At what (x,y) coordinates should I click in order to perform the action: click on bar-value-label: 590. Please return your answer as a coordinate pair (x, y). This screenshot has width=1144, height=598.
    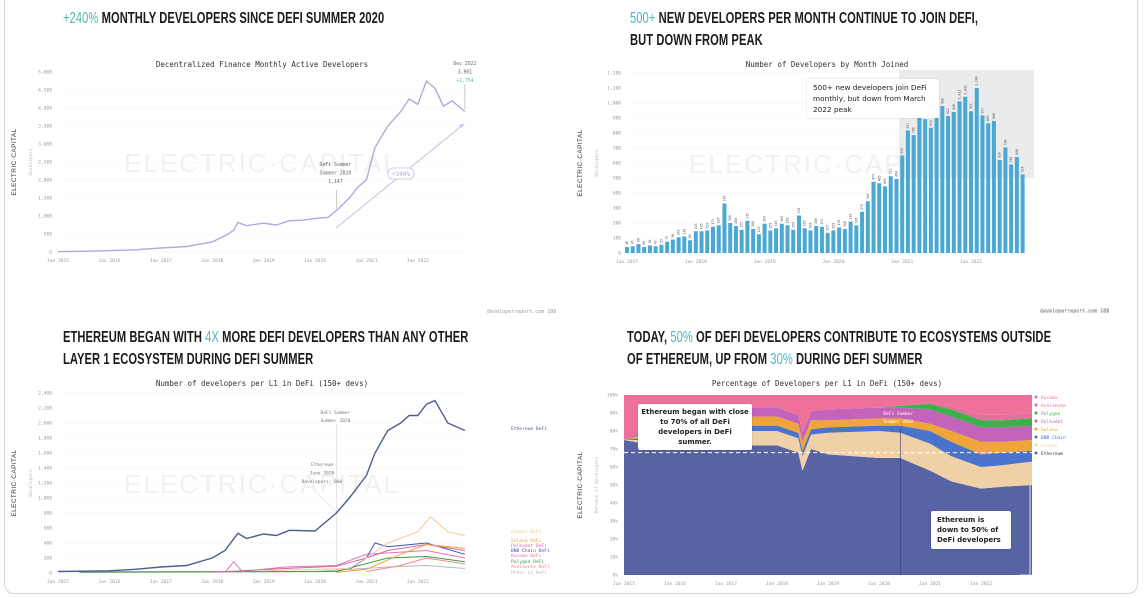
    Looking at the image, I should click on (1011, 160).